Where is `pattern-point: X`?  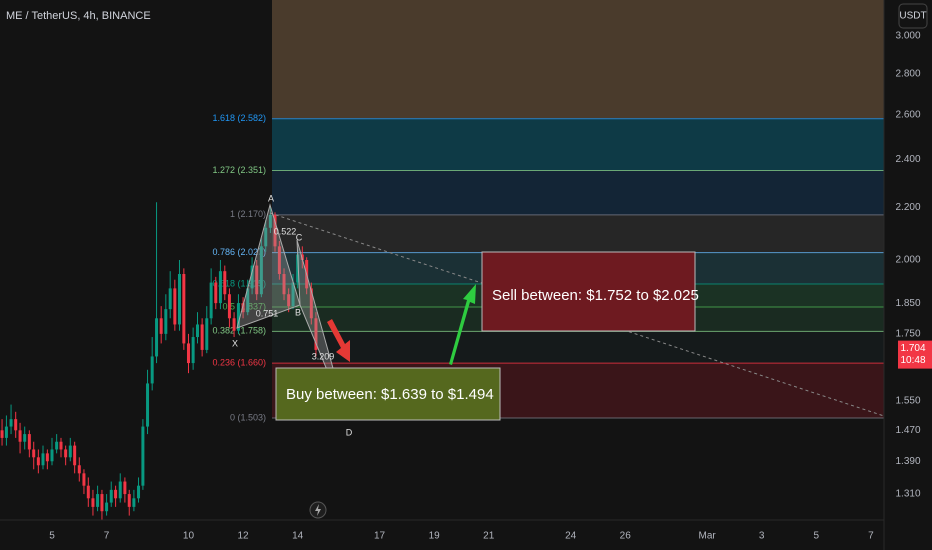
pattern-point: X is located at coordinates (235, 343).